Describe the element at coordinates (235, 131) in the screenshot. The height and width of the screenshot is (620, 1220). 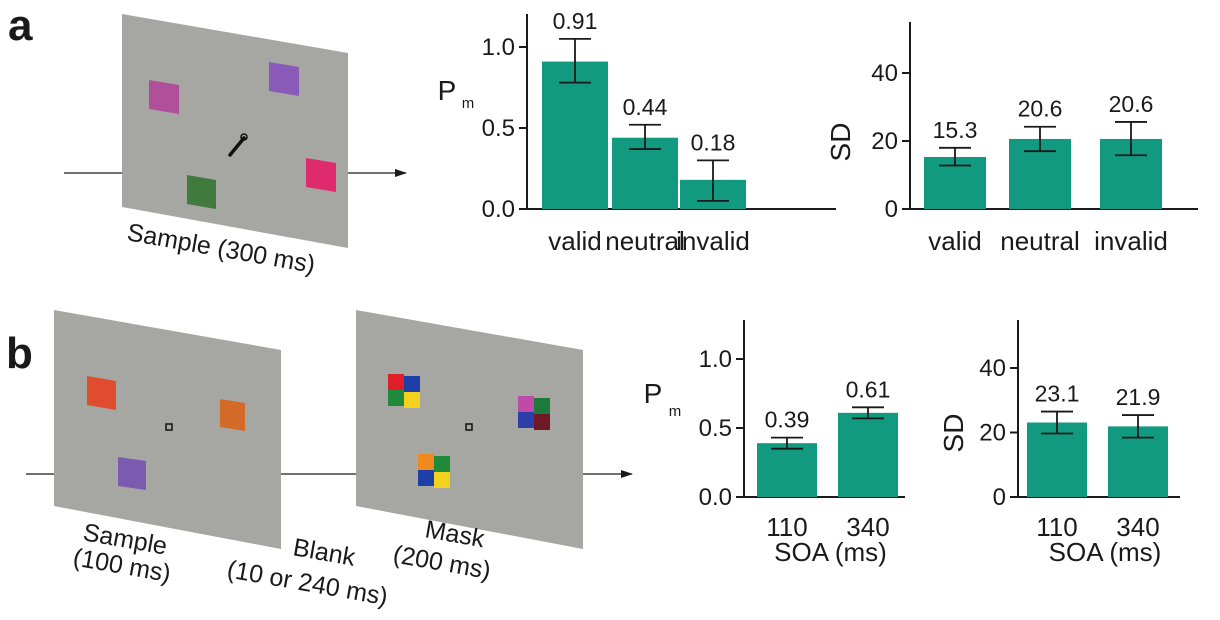
I see `sample-screen-a` at that location.